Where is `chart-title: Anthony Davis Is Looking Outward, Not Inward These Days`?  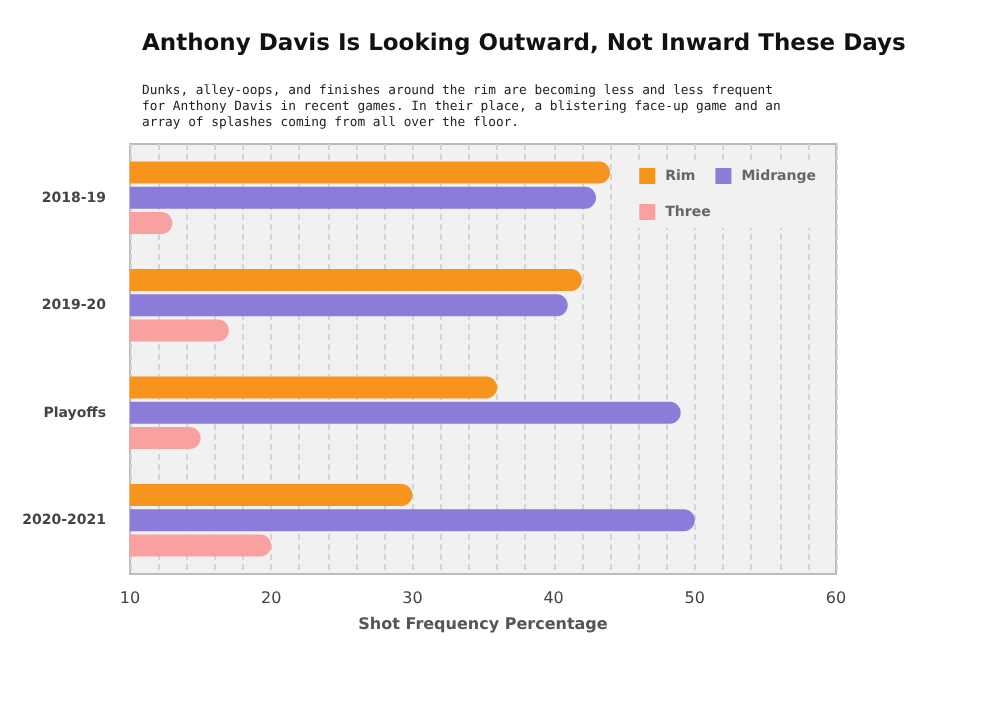
chart-title: Anthony Davis Is Looking Outward, Not Inward These Days is located at coordinates (524, 42).